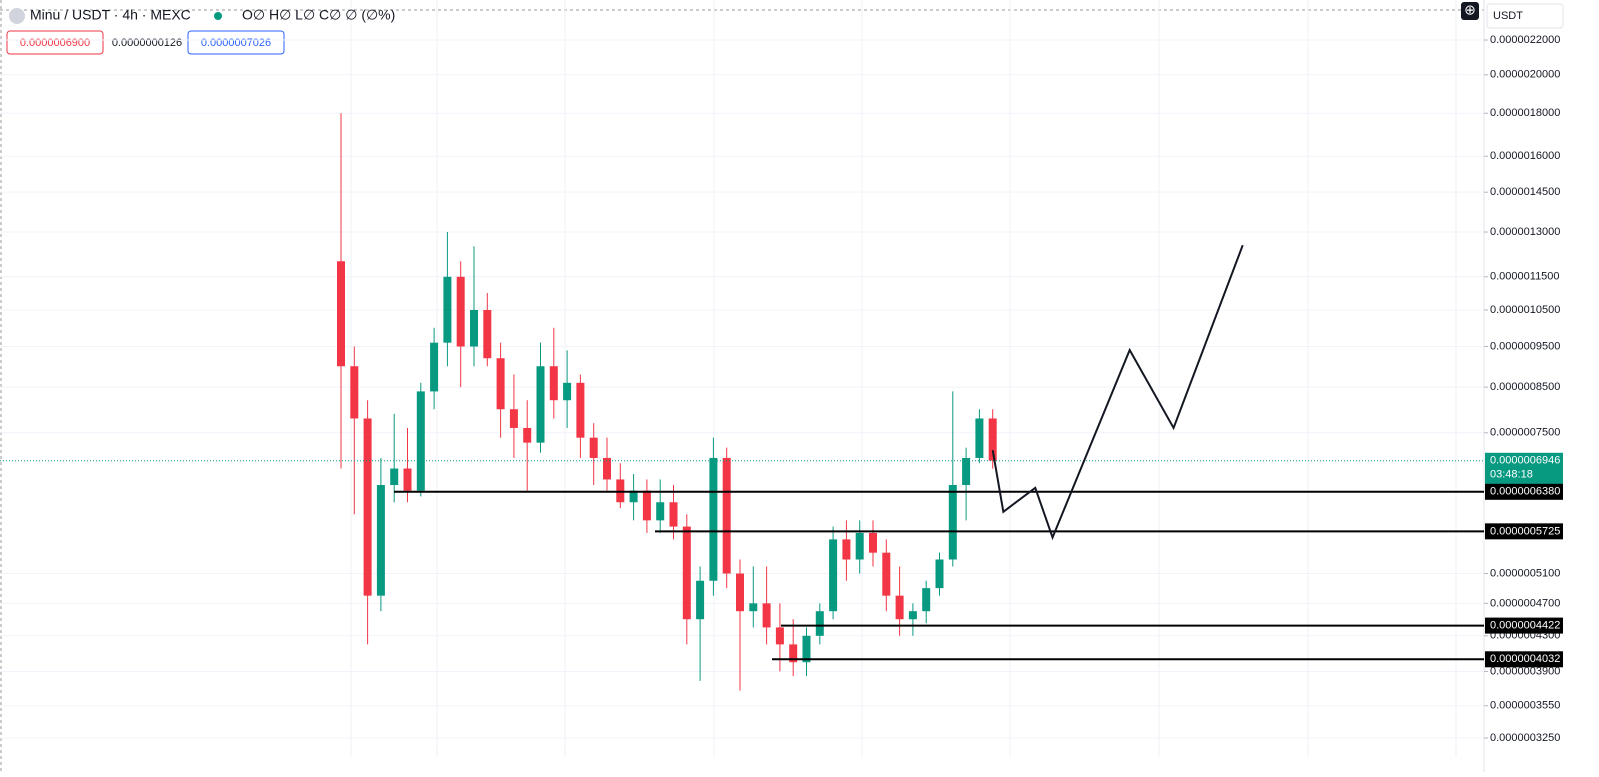  What do you see at coordinates (1524, 468) in the screenshot?
I see `last-price-box` at bounding box center [1524, 468].